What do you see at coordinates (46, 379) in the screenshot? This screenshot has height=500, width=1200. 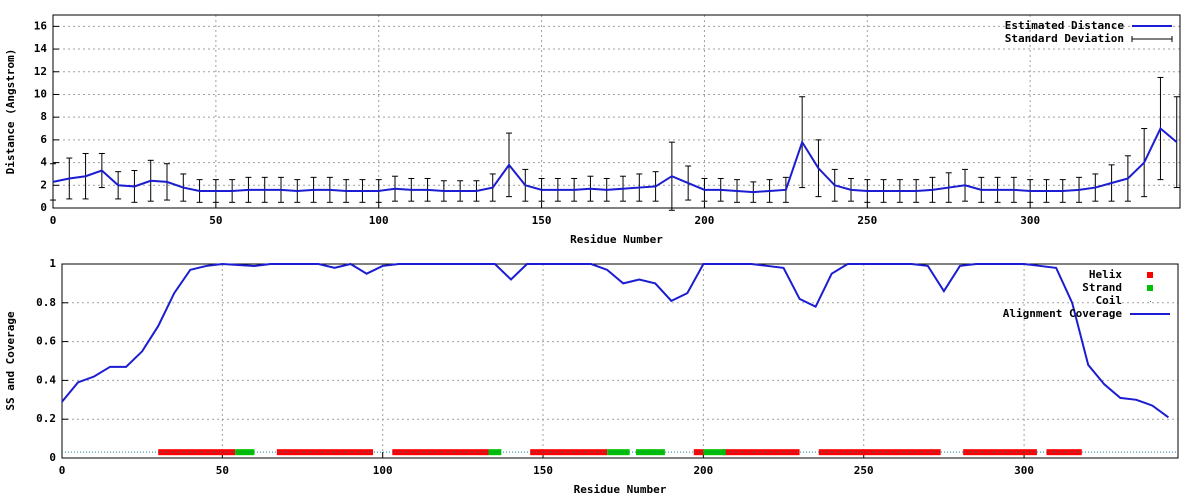 I see `y-tick-label: 0.4` at bounding box center [46, 379].